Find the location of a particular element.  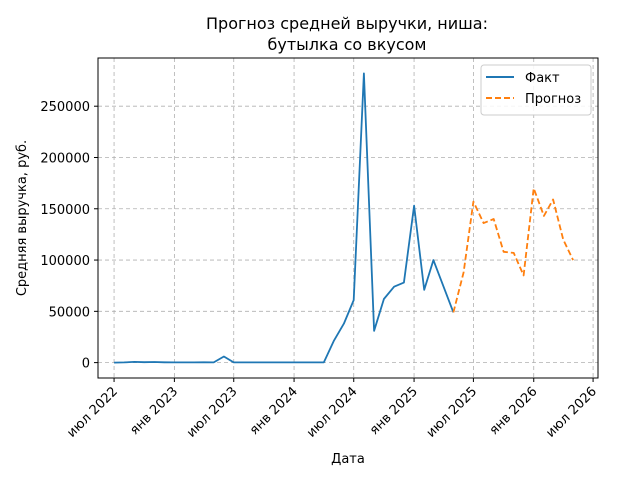

series-forecast-line is located at coordinates (513, 250).